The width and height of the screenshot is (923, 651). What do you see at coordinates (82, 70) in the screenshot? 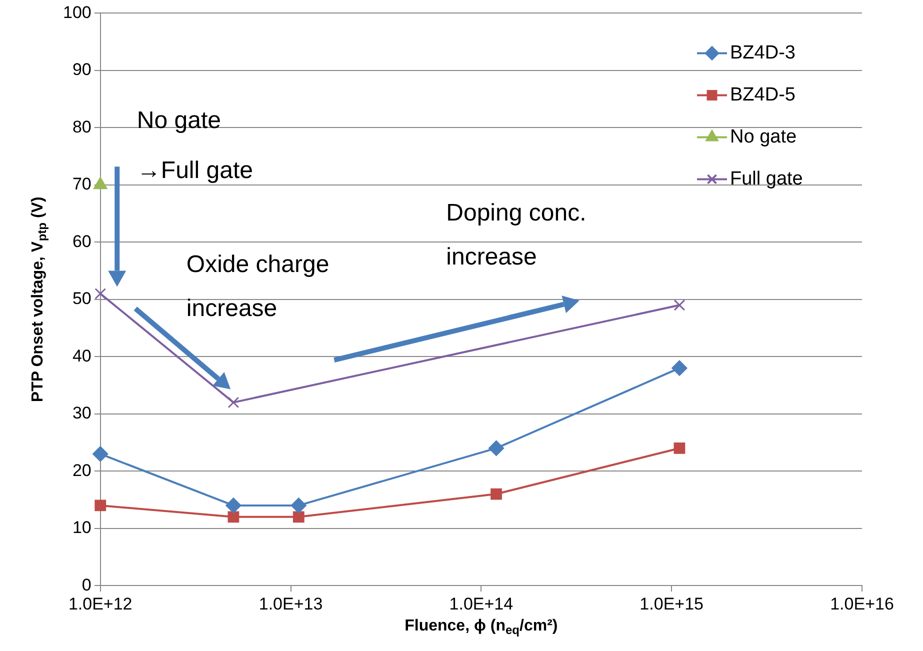
I see `y-tick-label: 90` at bounding box center [82, 70].